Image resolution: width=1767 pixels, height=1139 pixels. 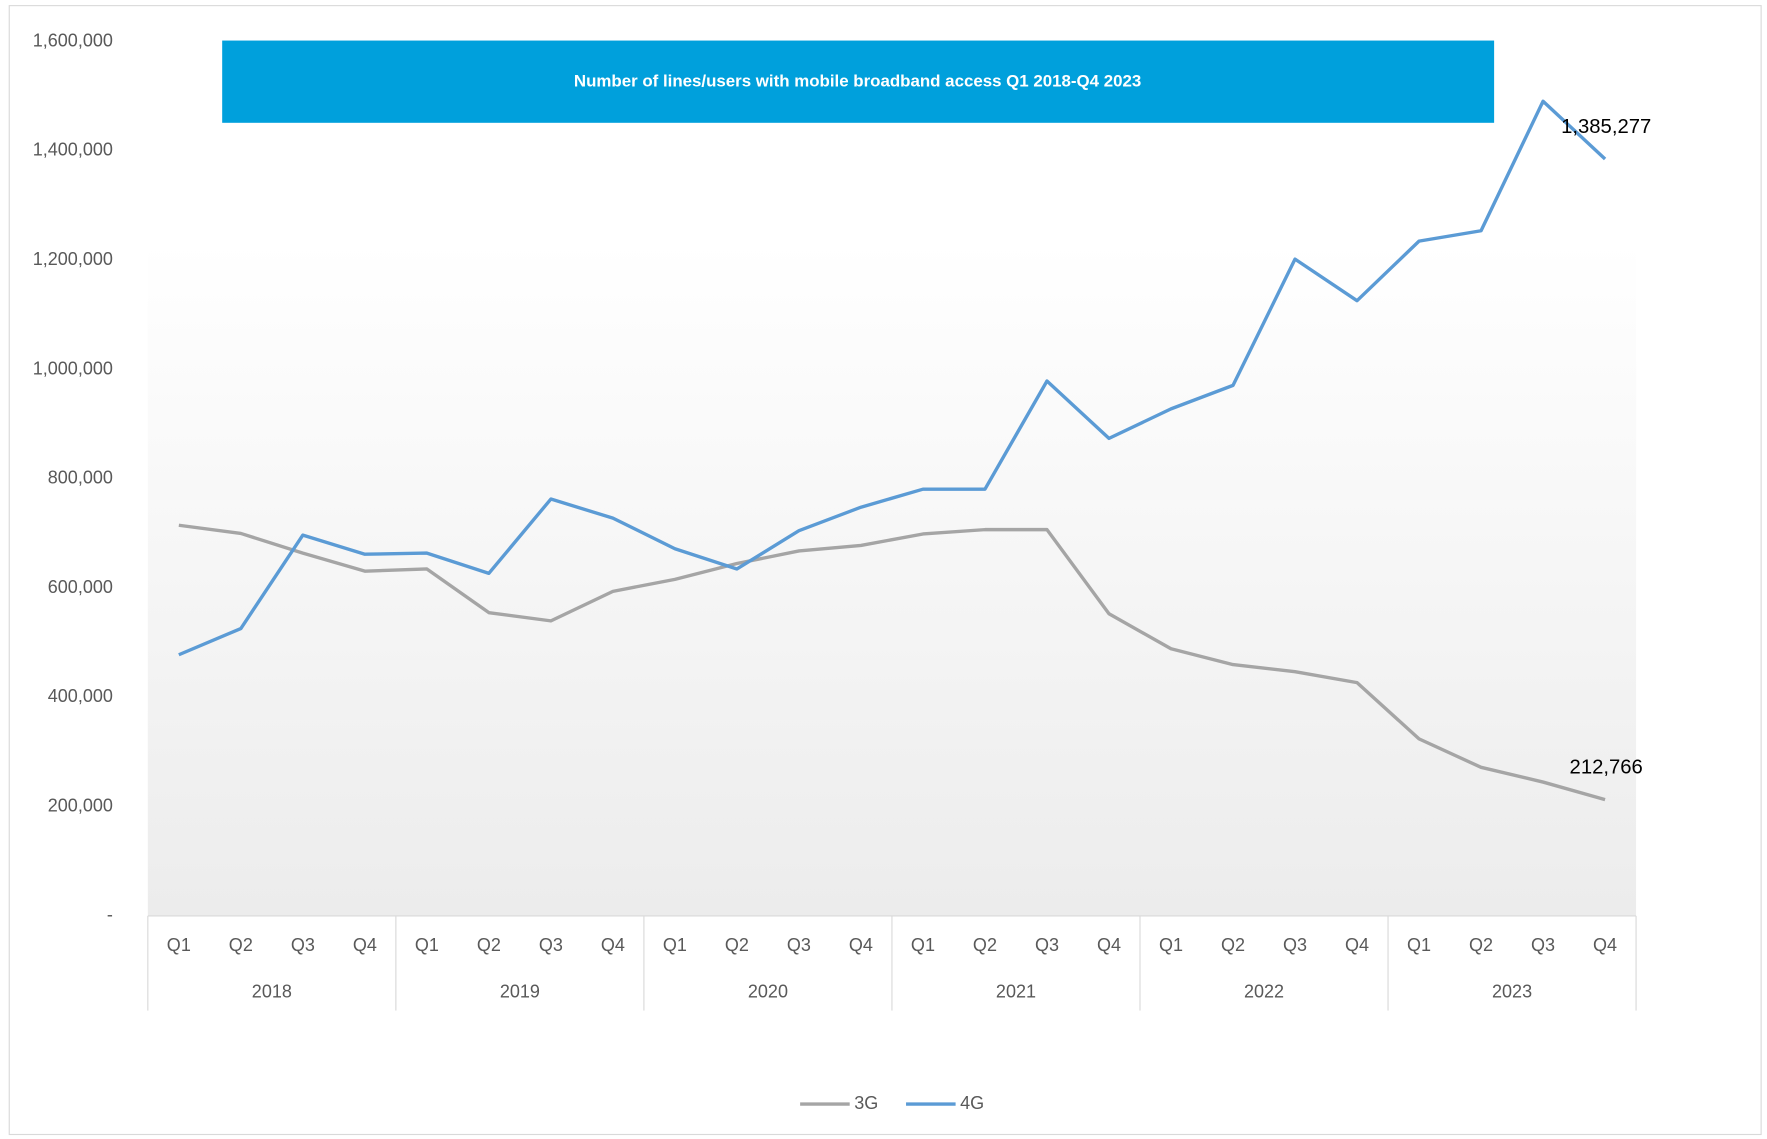 I want to click on year-label: 2018, so click(x=272, y=991).